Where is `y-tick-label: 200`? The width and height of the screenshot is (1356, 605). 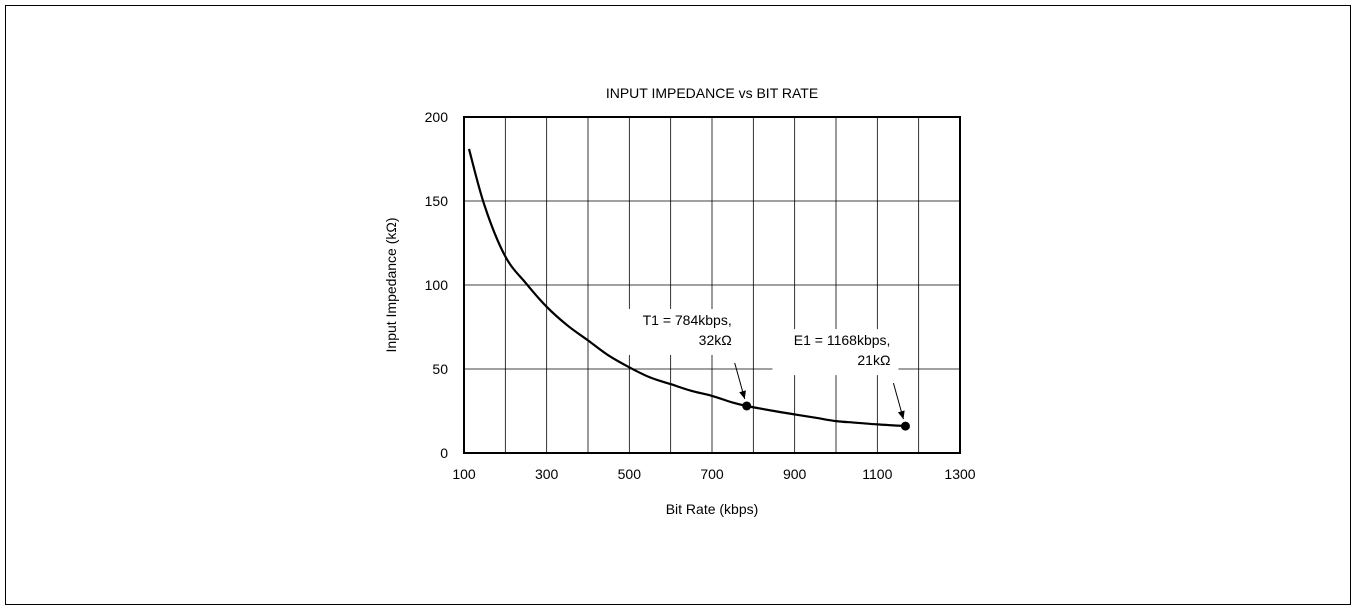
y-tick-label: 200 is located at coordinates (437, 117).